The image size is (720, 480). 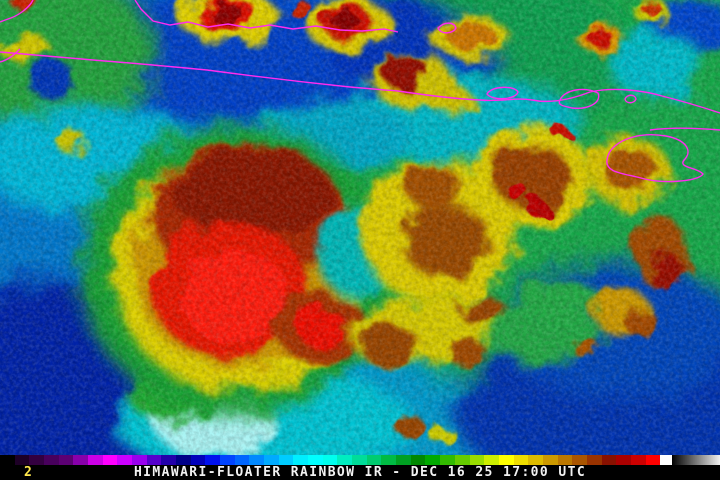 What do you see at coordinates (28, 472) in the screenshot?
I see `frame-number-label: 2` at bounding box center [28, 472].